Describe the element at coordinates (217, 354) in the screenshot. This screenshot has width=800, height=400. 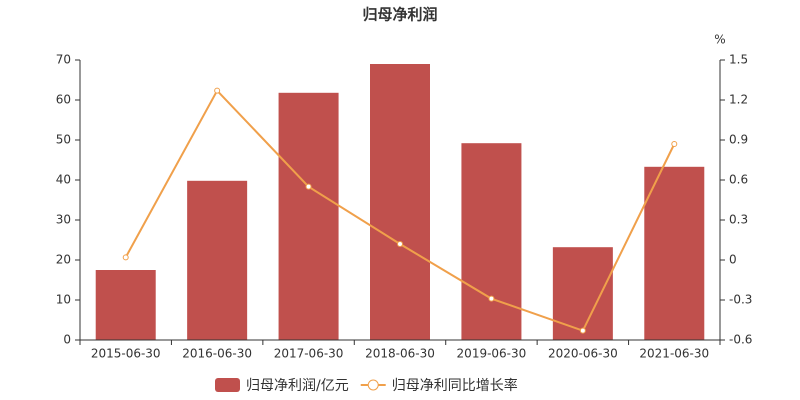
I see `x-tick-label: 2016-06-30` at that location.